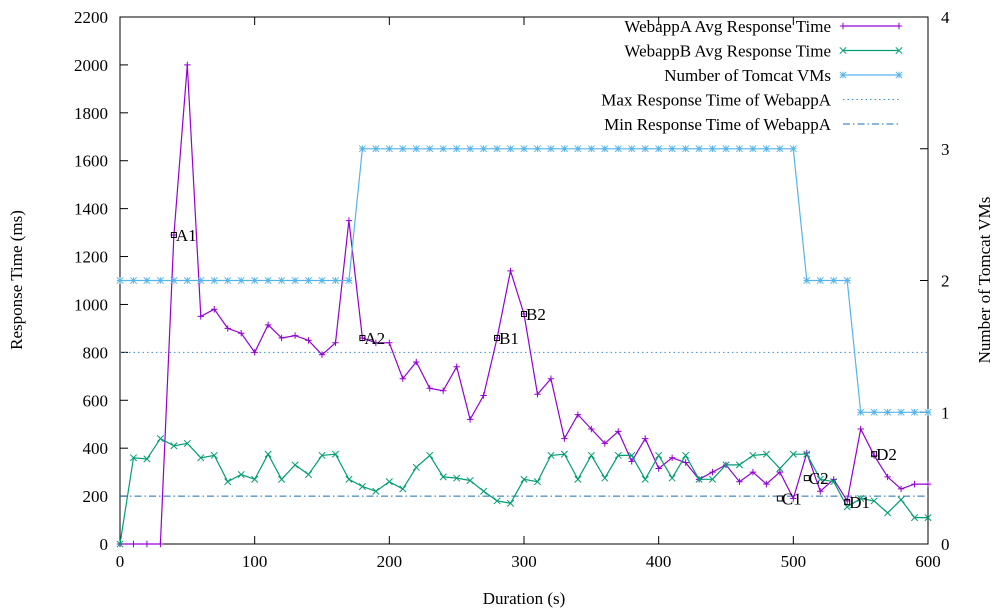 This screenshot has height=610, width=1000. Describe the element at coordinates (509, 338) in the screenshot. I see `annotation-label: B1` at that location.